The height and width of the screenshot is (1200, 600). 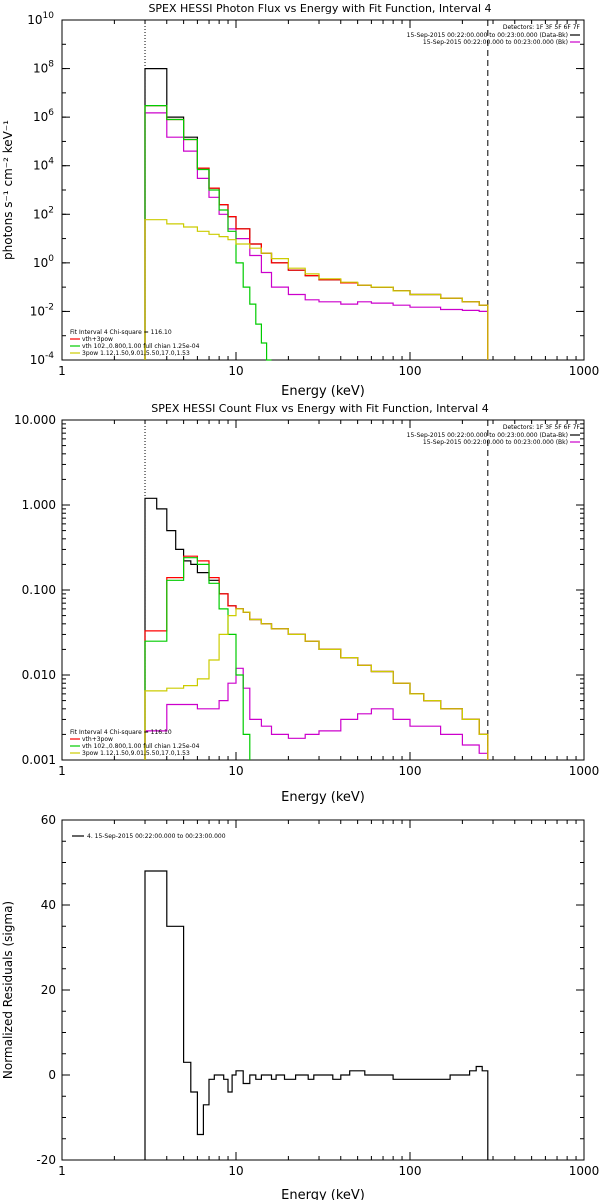 I want to click on residuals-xlabel: Energy (keV), so click(x=323, y=1194).